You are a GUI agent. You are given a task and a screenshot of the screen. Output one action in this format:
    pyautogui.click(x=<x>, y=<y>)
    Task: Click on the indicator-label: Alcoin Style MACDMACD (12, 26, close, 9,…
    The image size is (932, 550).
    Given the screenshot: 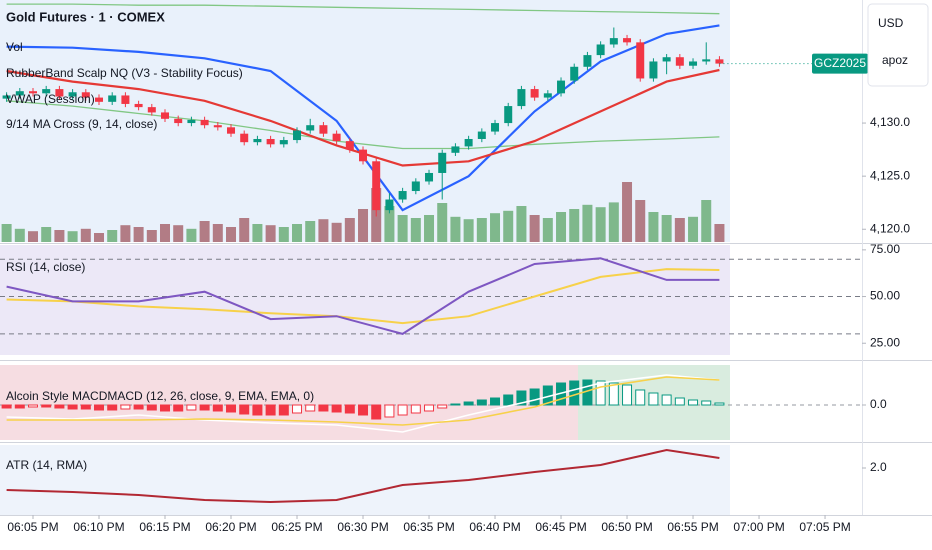 What is the action you would take?
    pyautogui.click(x=160, y=396)
    